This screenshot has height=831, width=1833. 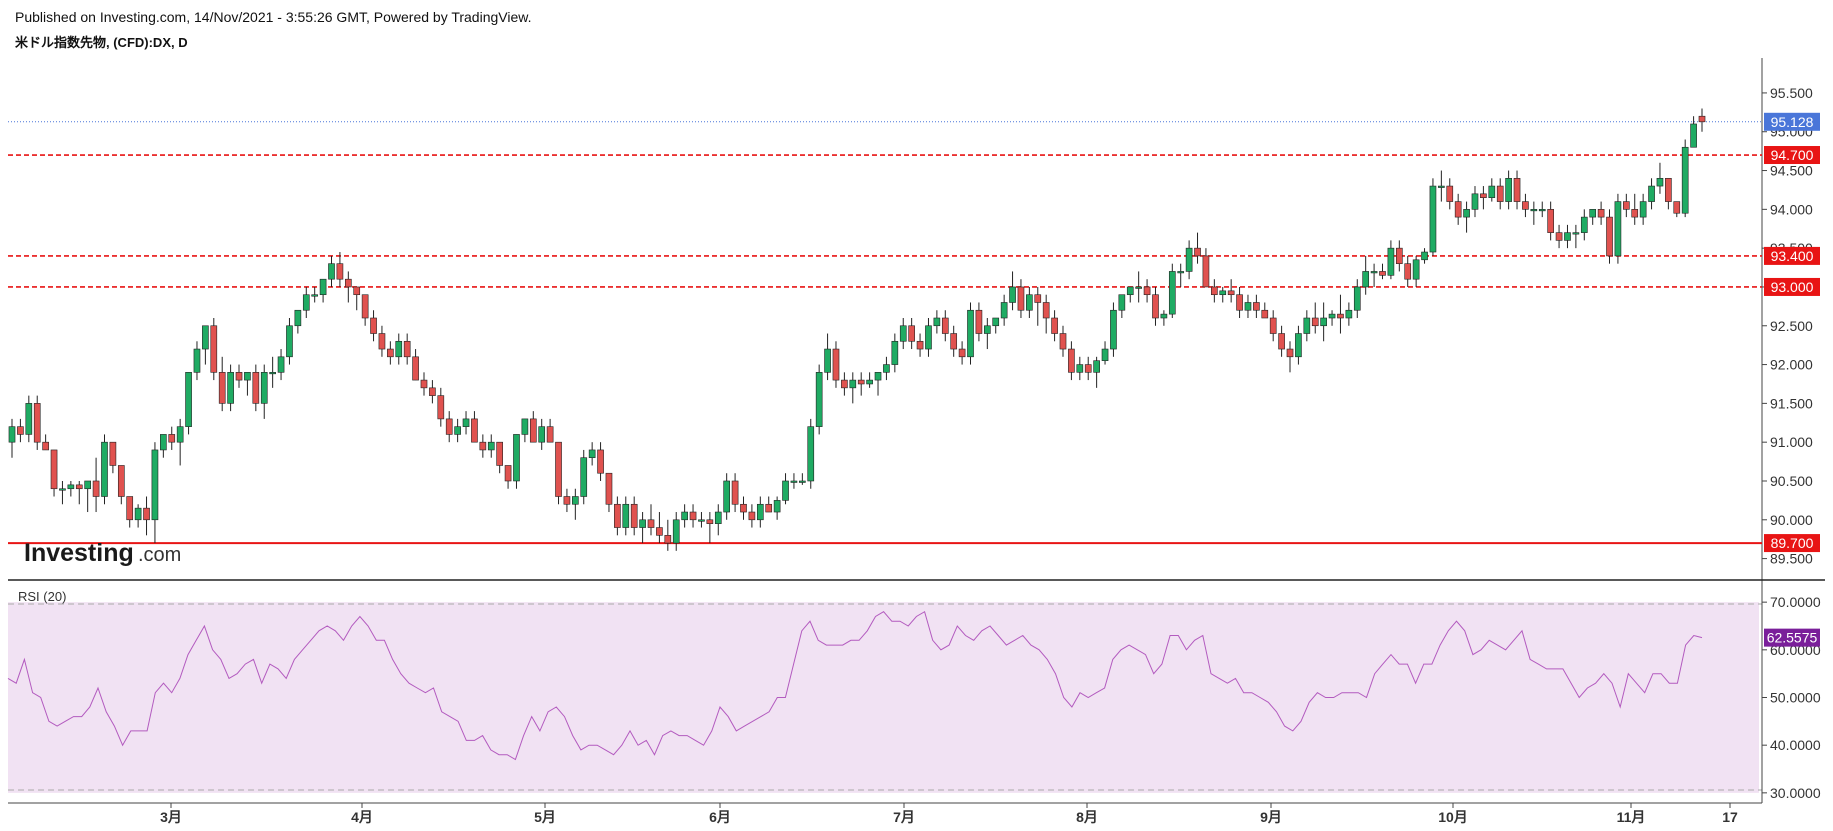 What do you see at coordinates (79, 553) in the screenshot?
I see `svg-text: Investing` at bounding box center [79, 553].